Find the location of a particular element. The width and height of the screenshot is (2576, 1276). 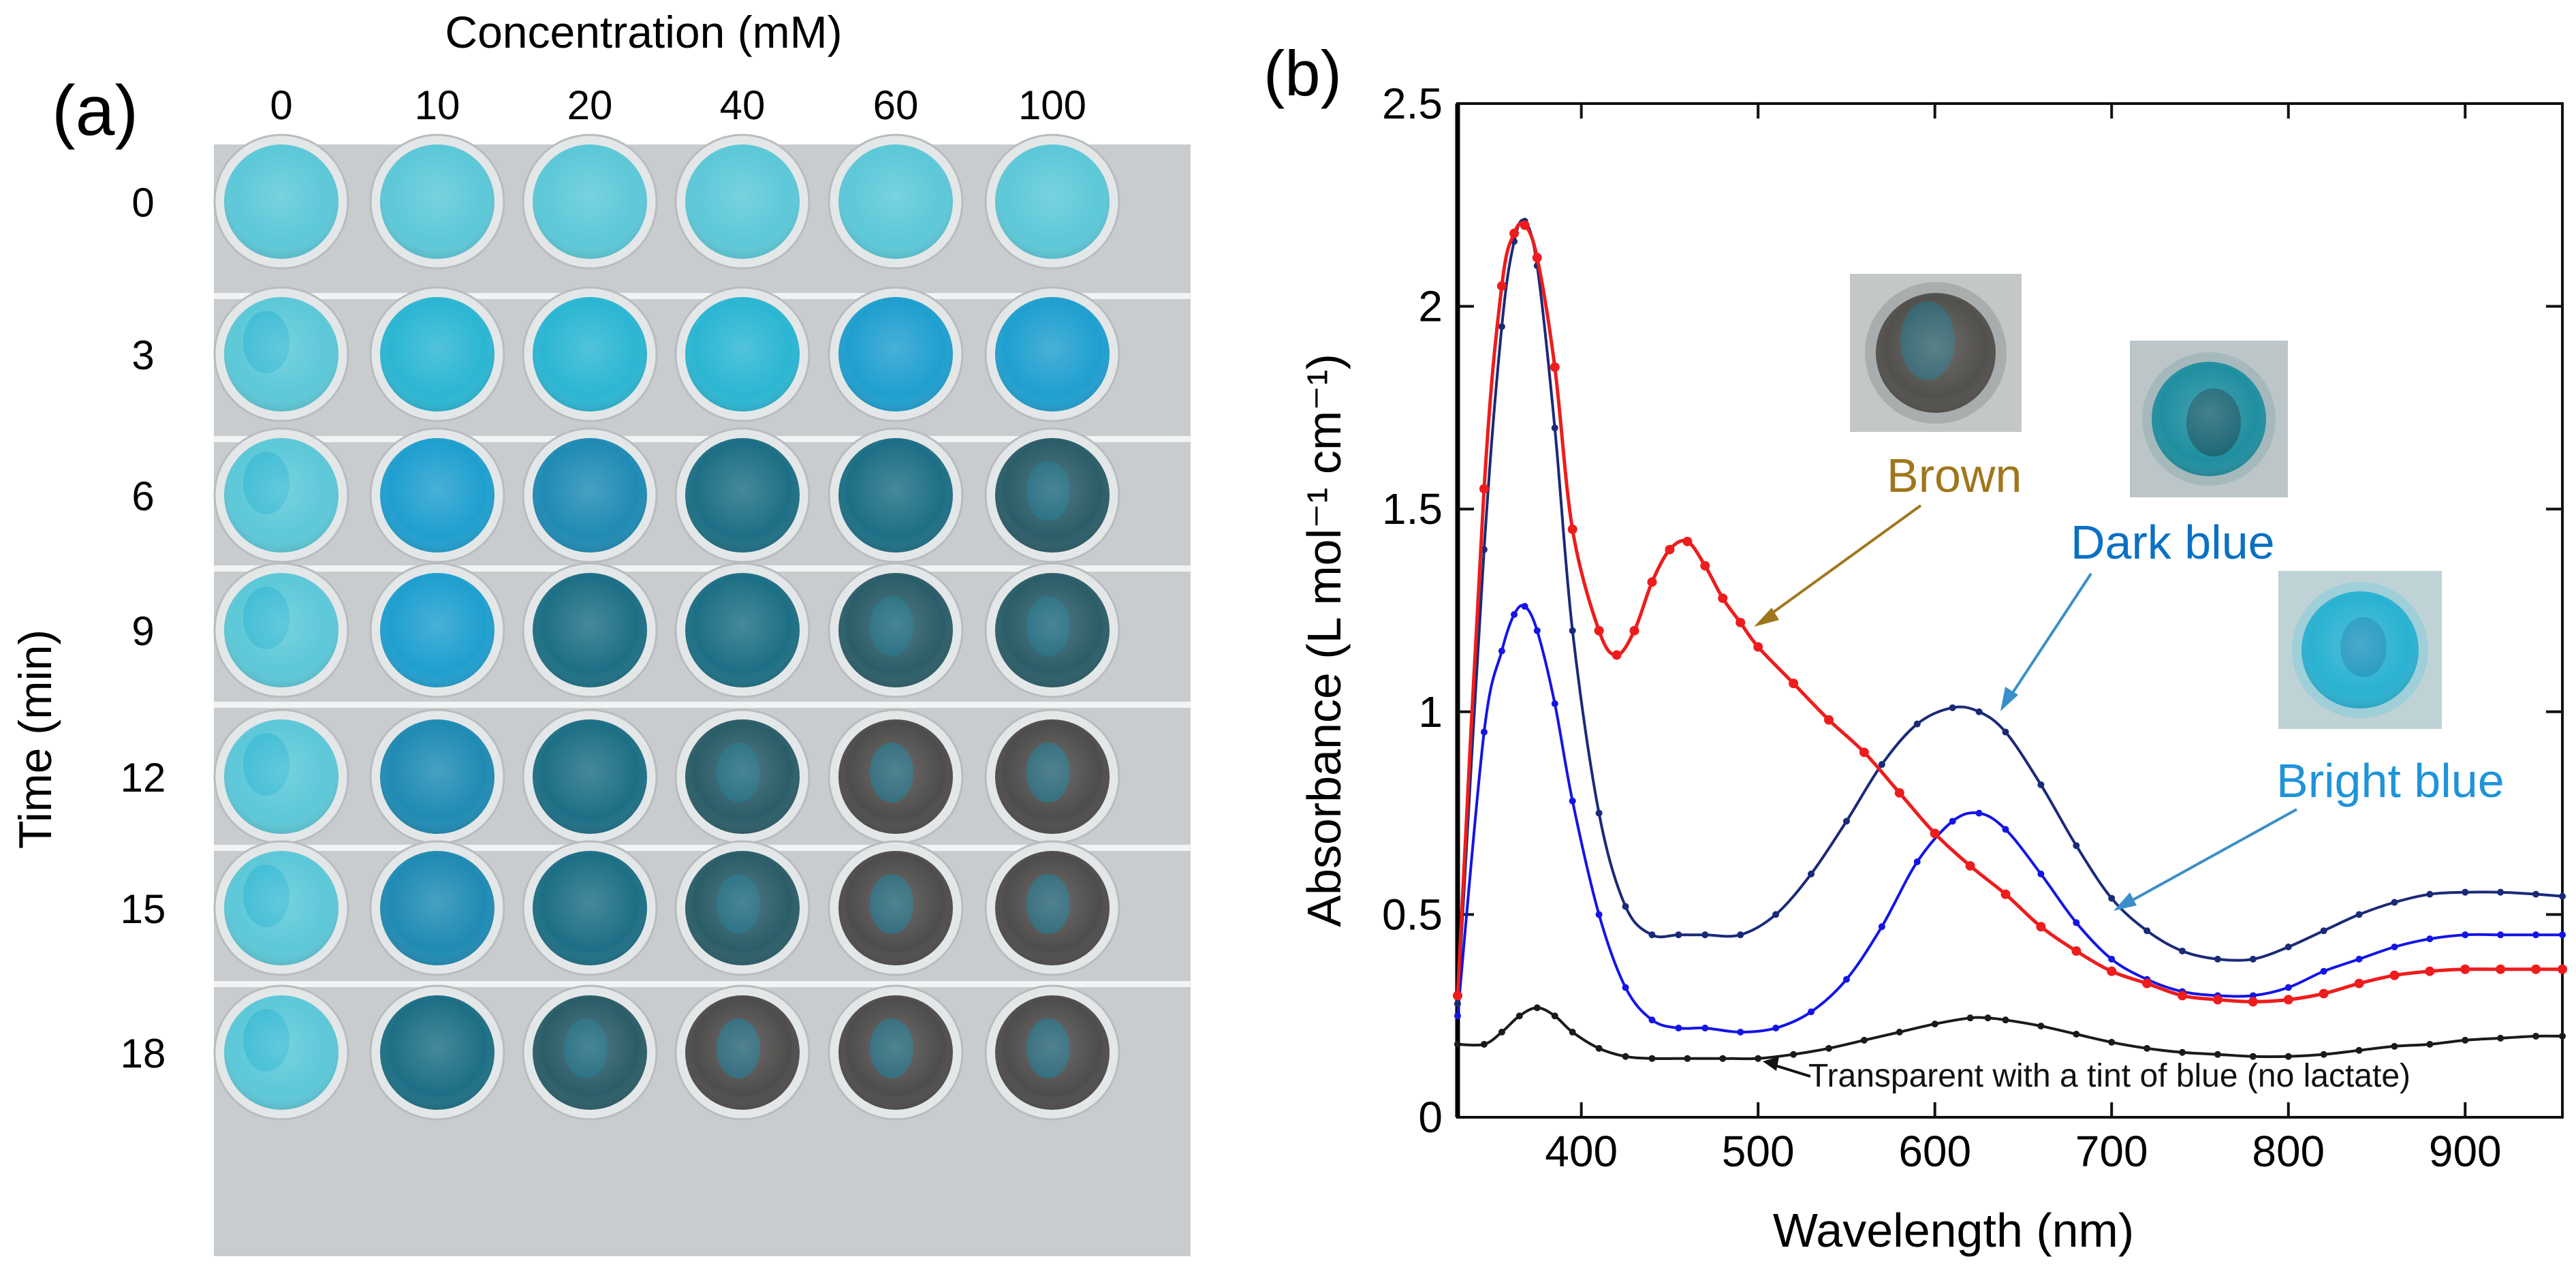

arrow-bright-blue-head is located at coordinates (2125, 902).